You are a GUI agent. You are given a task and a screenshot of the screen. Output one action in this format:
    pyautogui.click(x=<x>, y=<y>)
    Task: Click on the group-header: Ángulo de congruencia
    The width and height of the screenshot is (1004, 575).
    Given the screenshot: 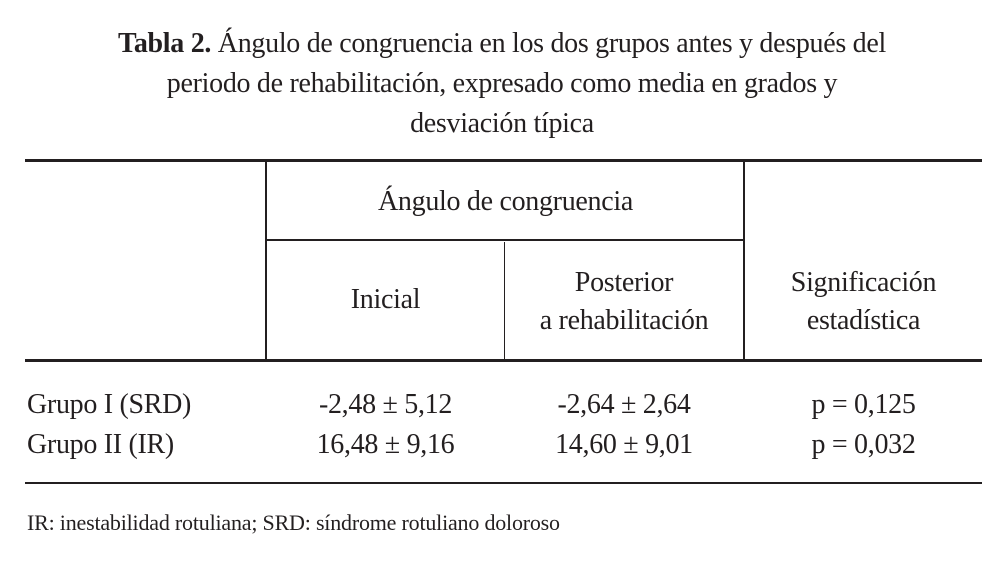 What is the action you would take?
    pyautogui.click(x=505, y=201)
    